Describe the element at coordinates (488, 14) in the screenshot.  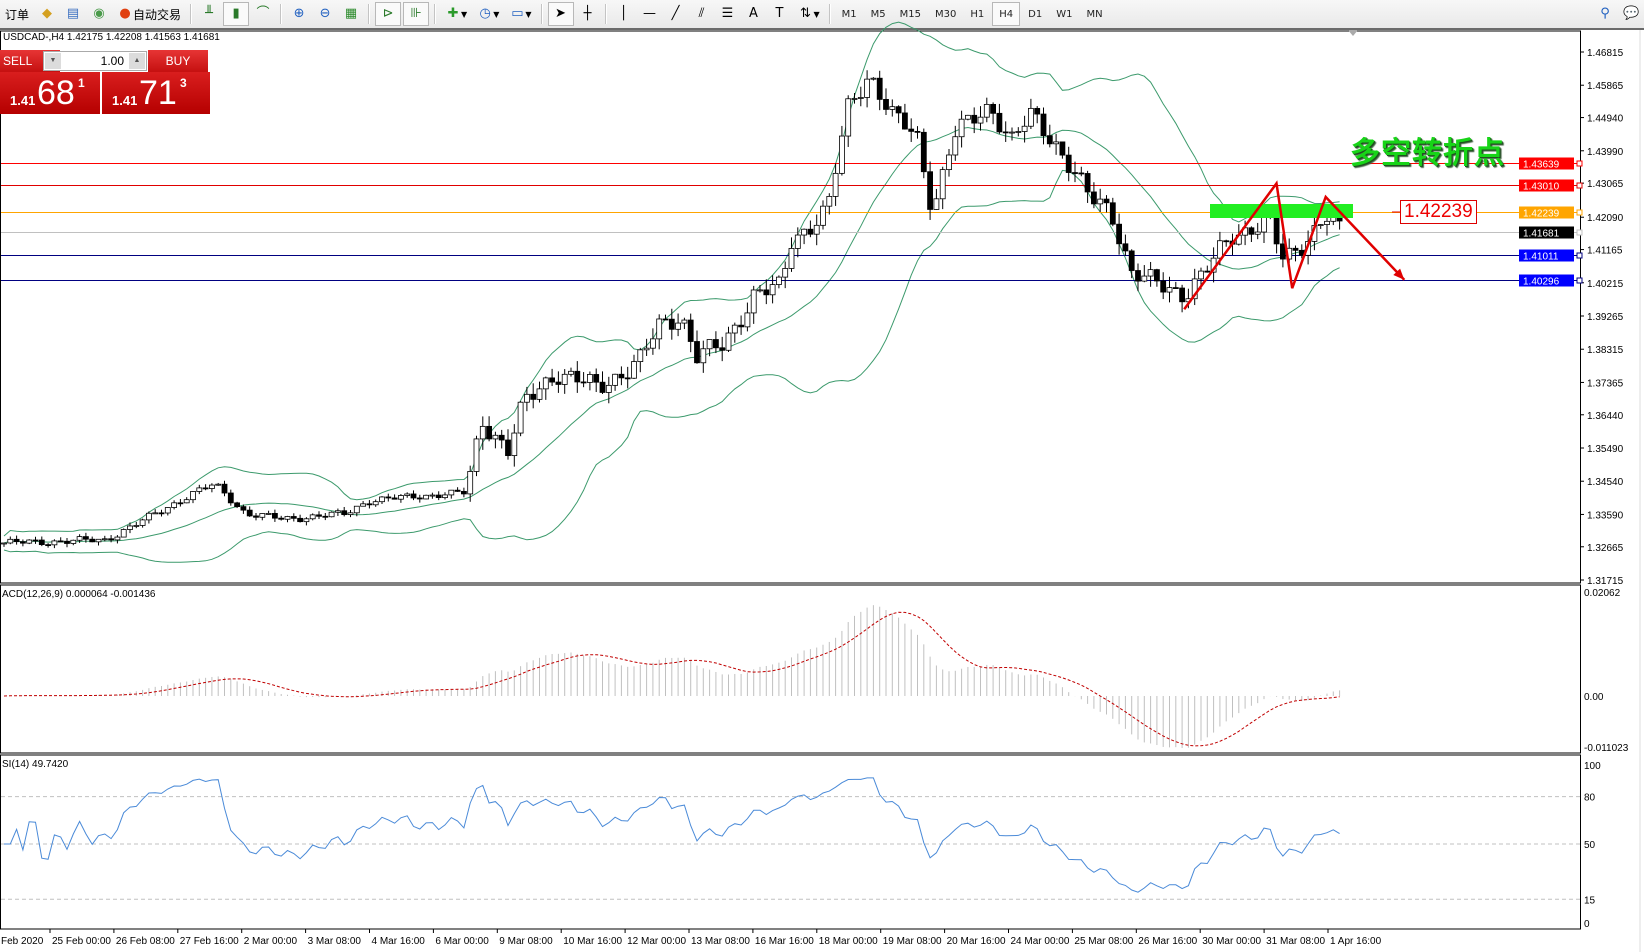
I see `periods-button: ◷ ▼` at that location.